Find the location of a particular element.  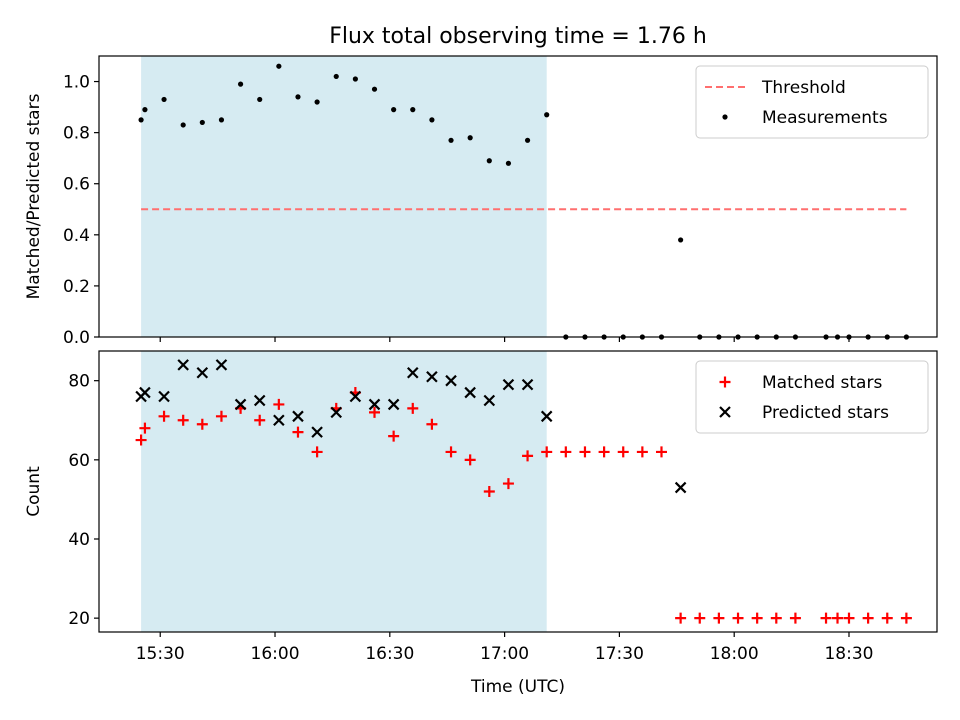

y-tick-label: 0.2 is located at coordinates (76, 287).